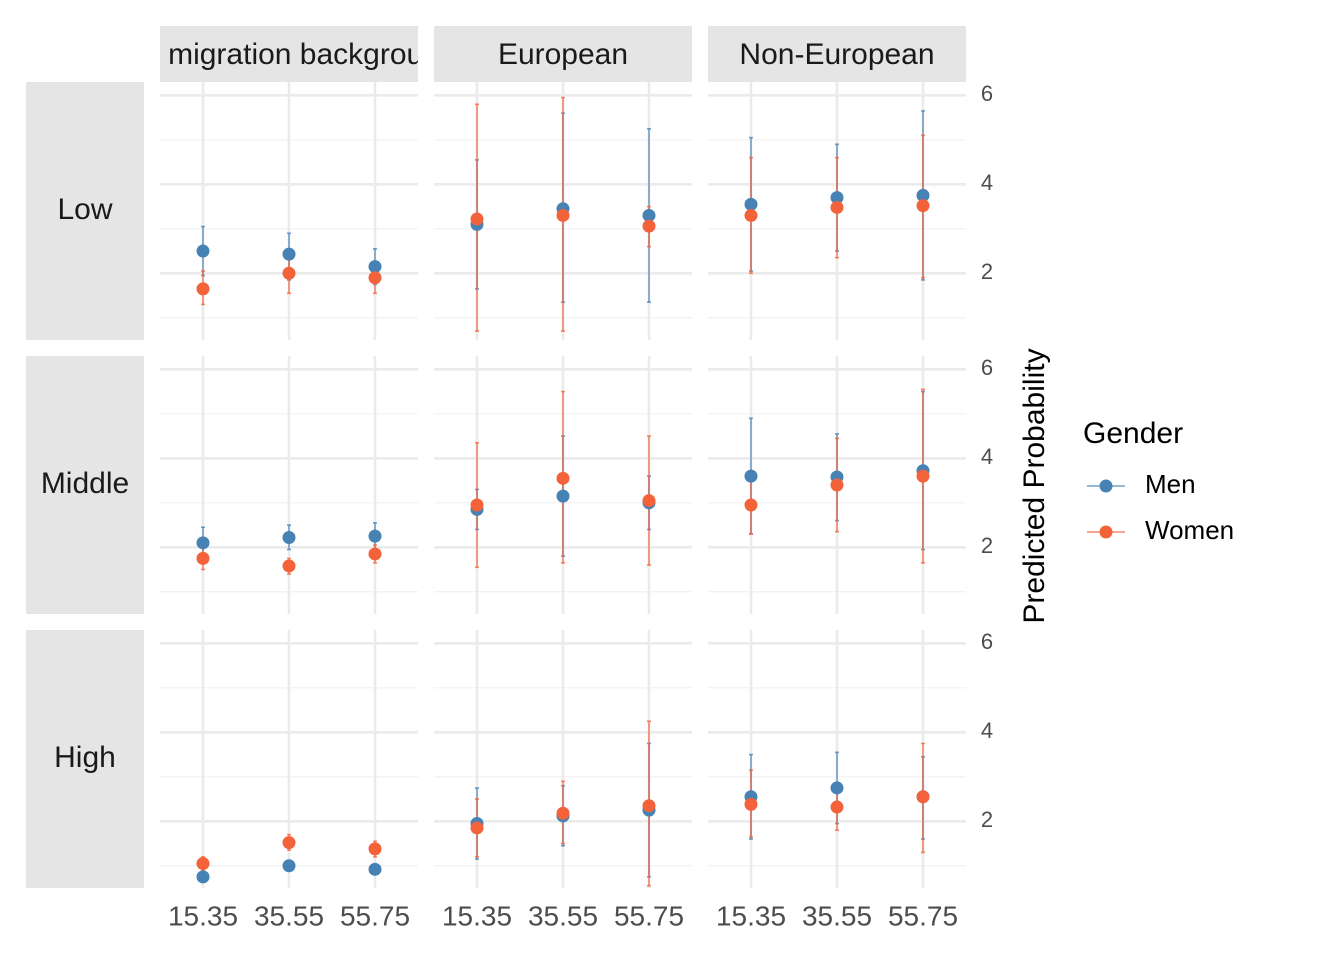 This screenshot has width=1344, height=960. I want to click on legend-entry: Men, so click(1141, 484).